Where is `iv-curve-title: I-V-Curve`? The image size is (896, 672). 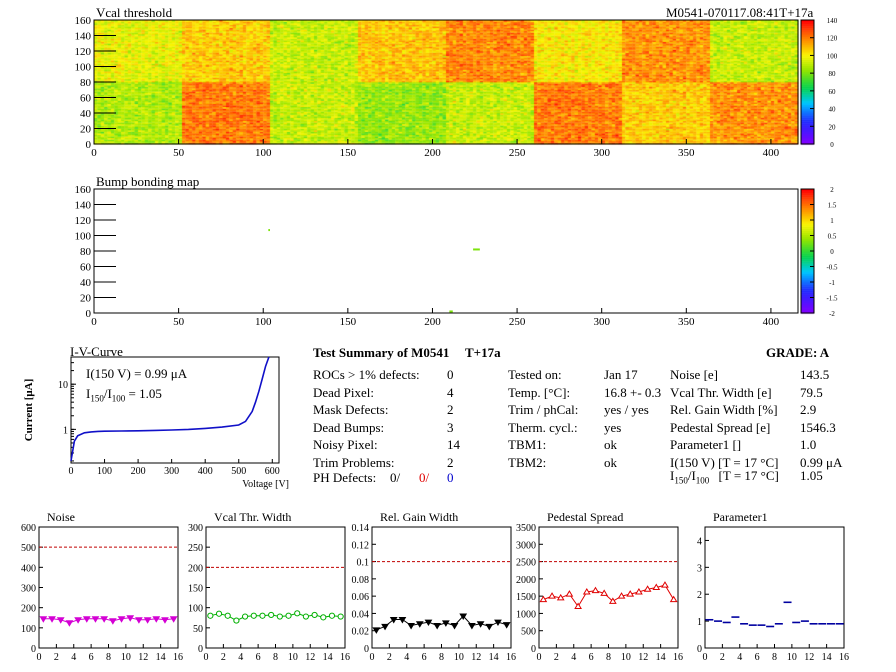 iv-curve-title: I-V-Curve is located at coordinates (96, 351).